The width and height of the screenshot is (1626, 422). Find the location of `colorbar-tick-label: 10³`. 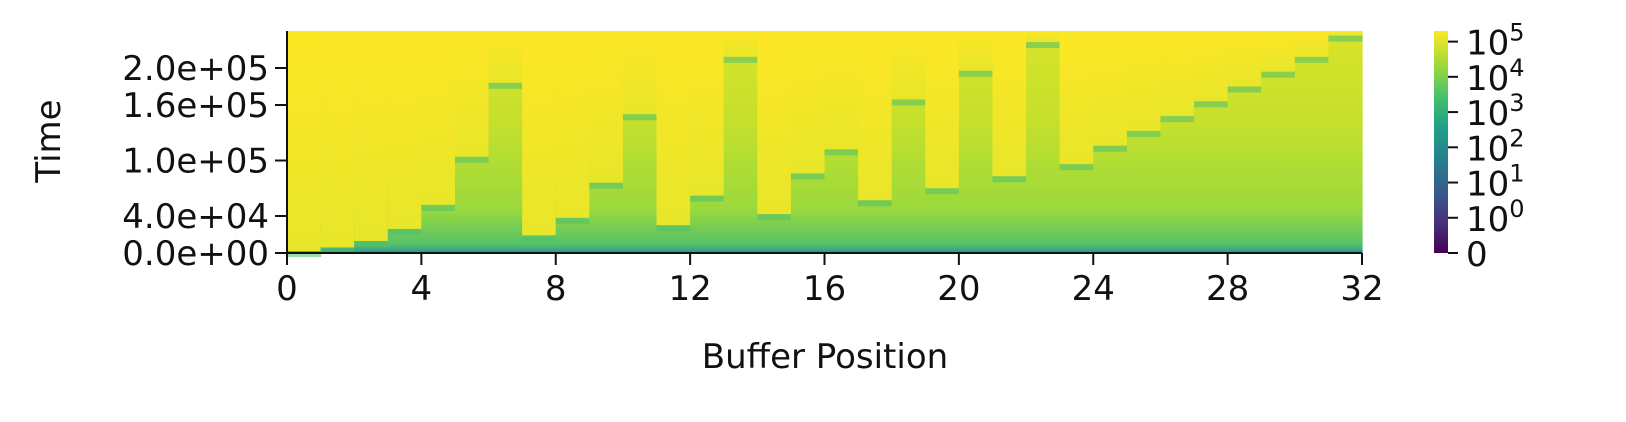

colorbar-tick-label: 10³ is located at coordinates (1495, 111).